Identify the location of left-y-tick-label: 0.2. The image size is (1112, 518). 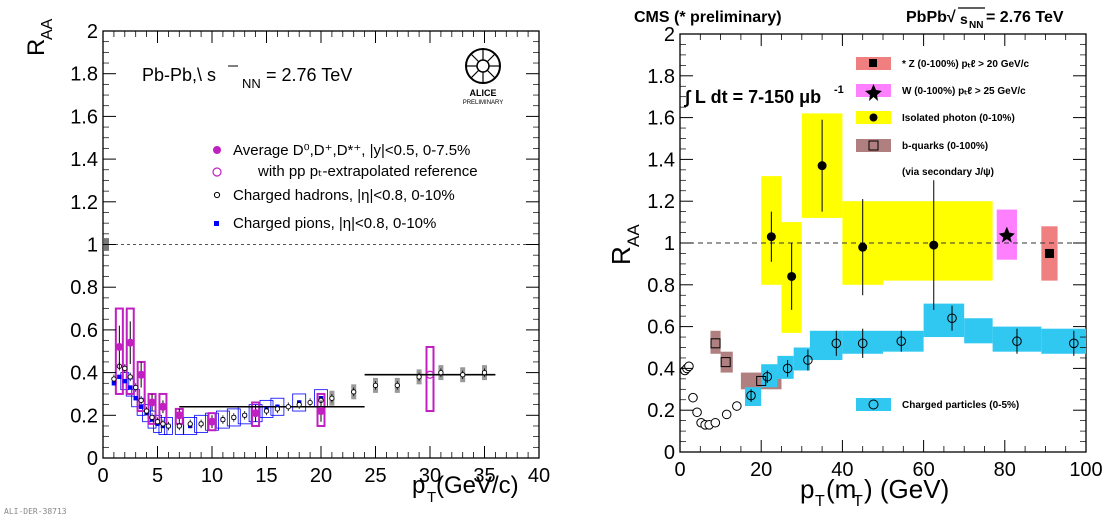
(84, 416).